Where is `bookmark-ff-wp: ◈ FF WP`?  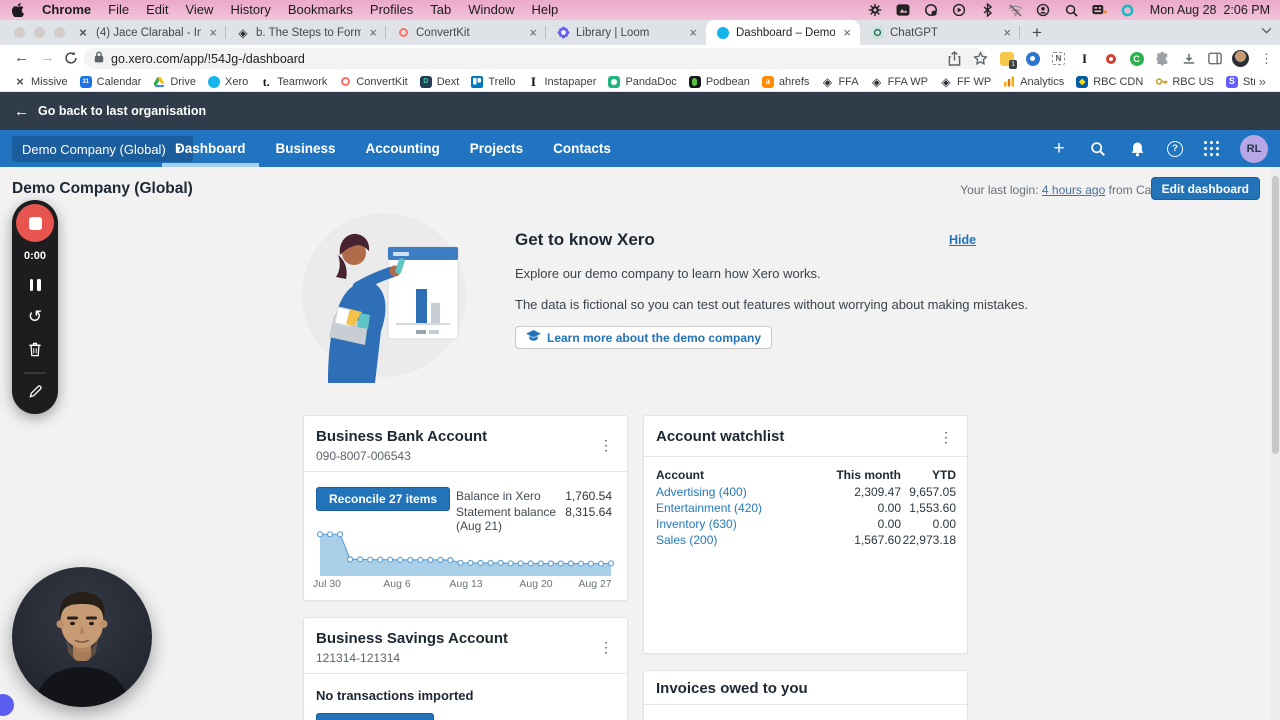 bookmark-ff-wp: ◈ FF WP is located at coordinates (965, 82).